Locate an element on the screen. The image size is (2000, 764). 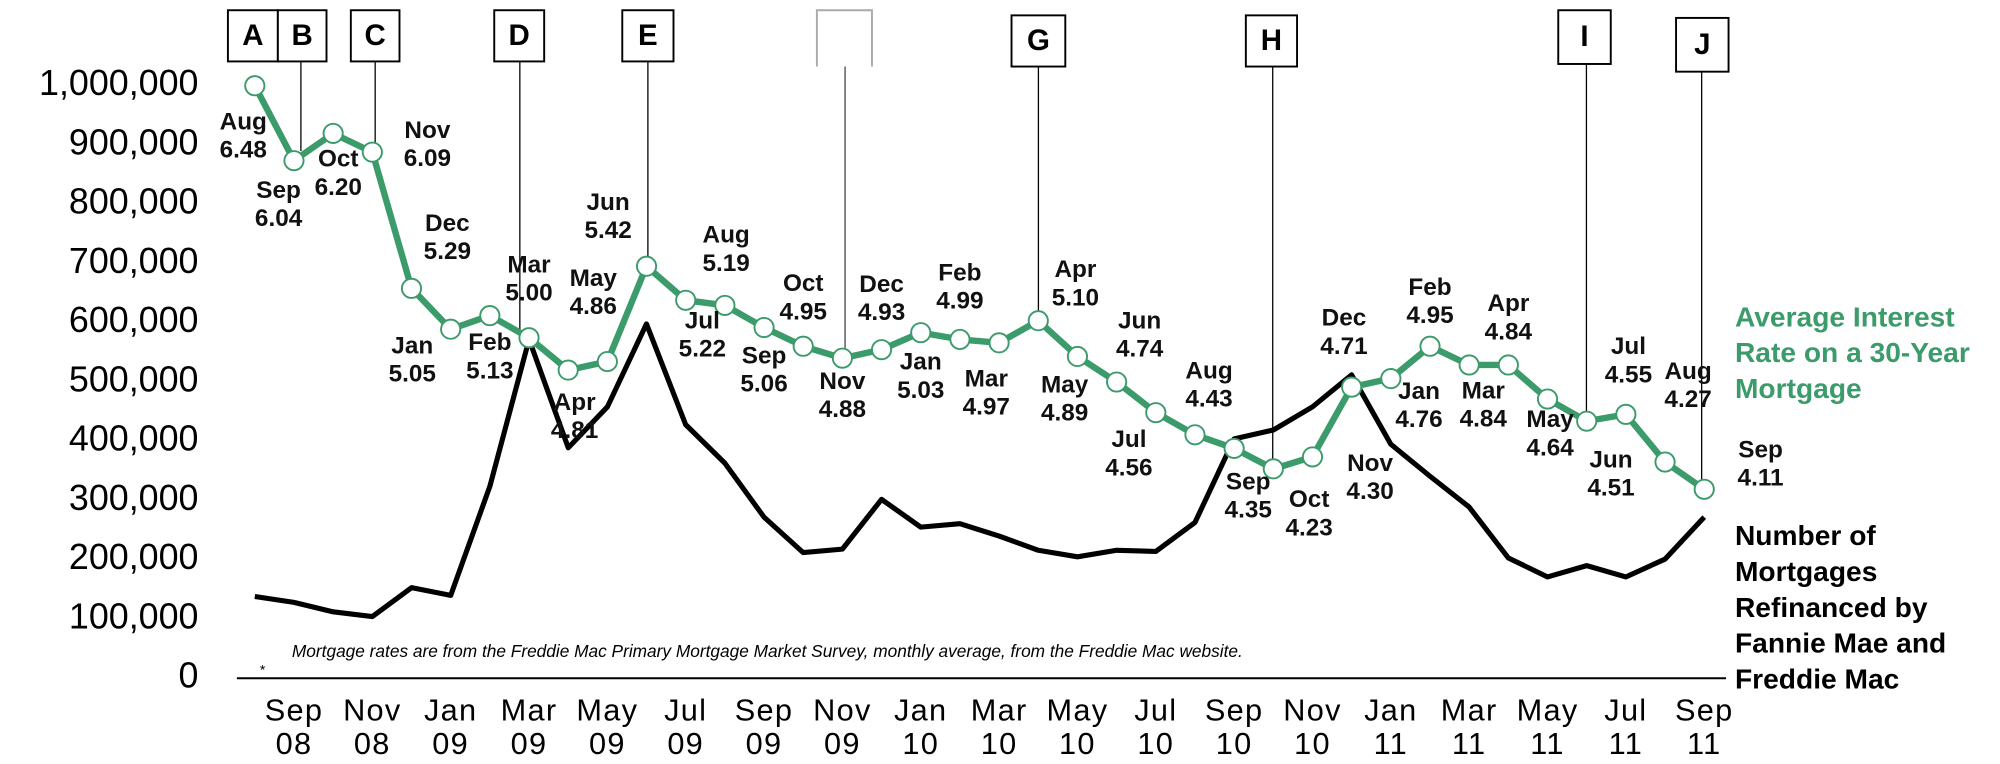
x-tick-label-box: May 10 is located at coordinates (1076, 728).